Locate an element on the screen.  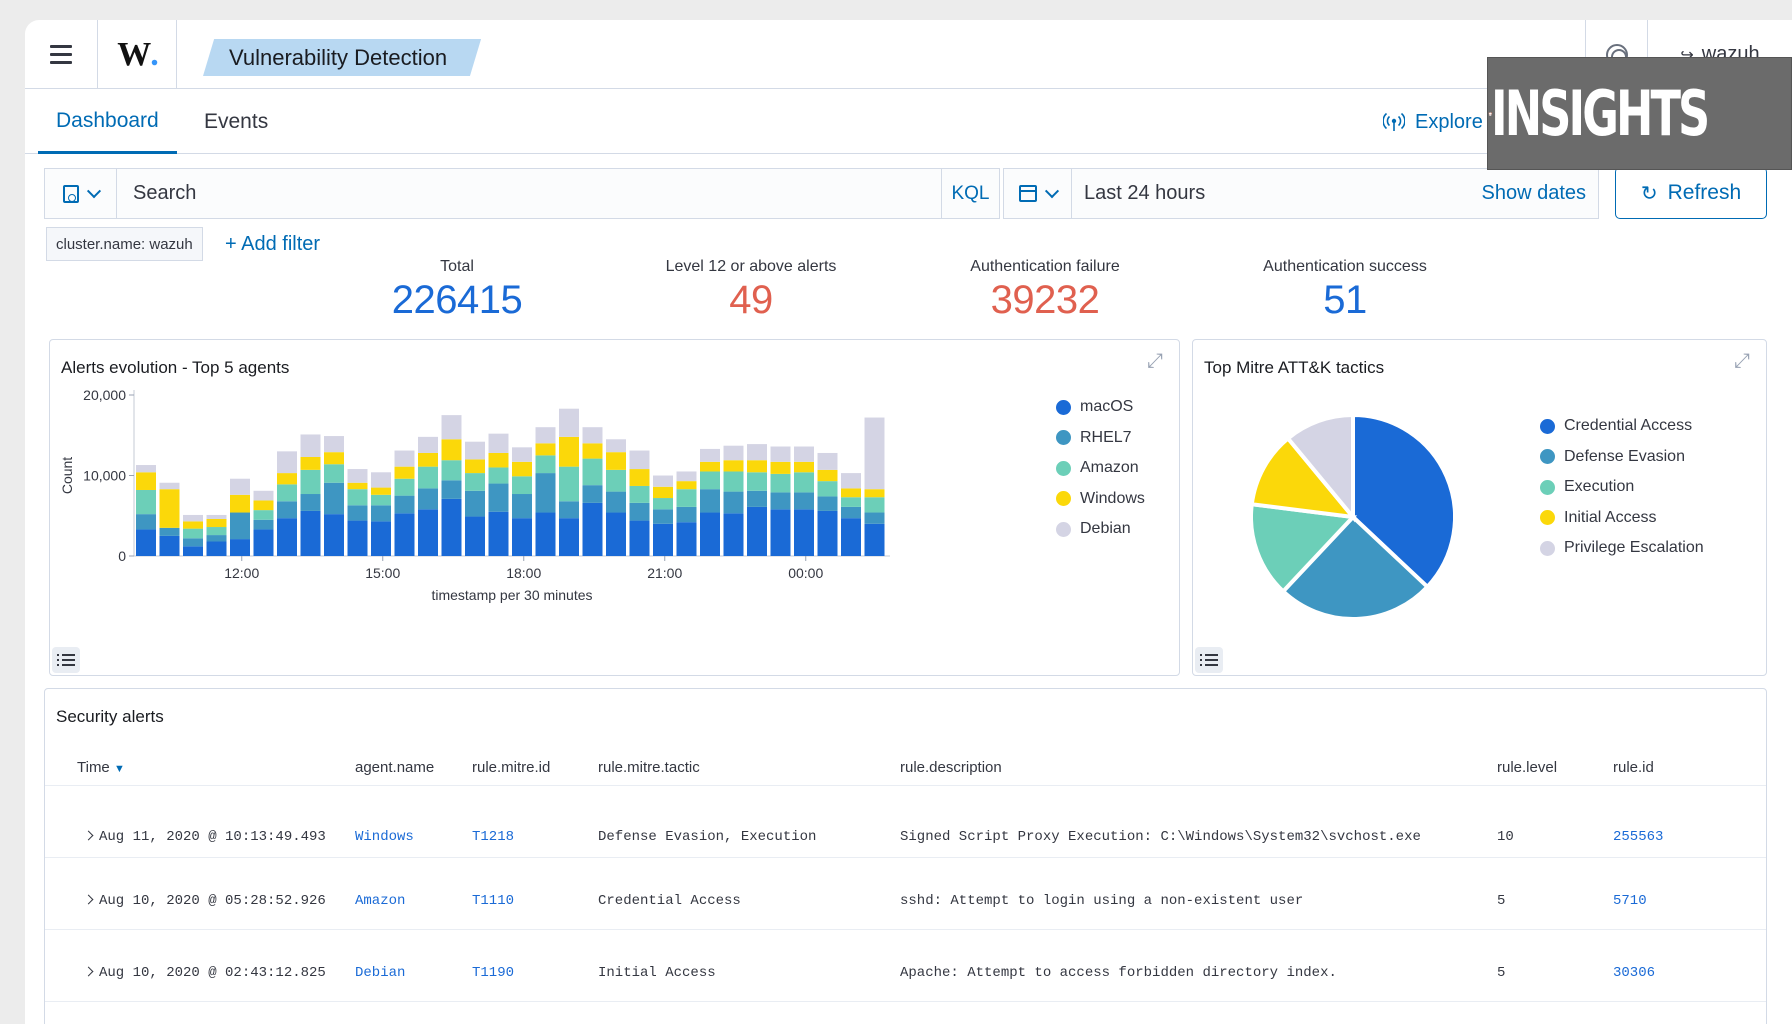
legend-item: Defense Evasion is located at coordinates (1622, 457).